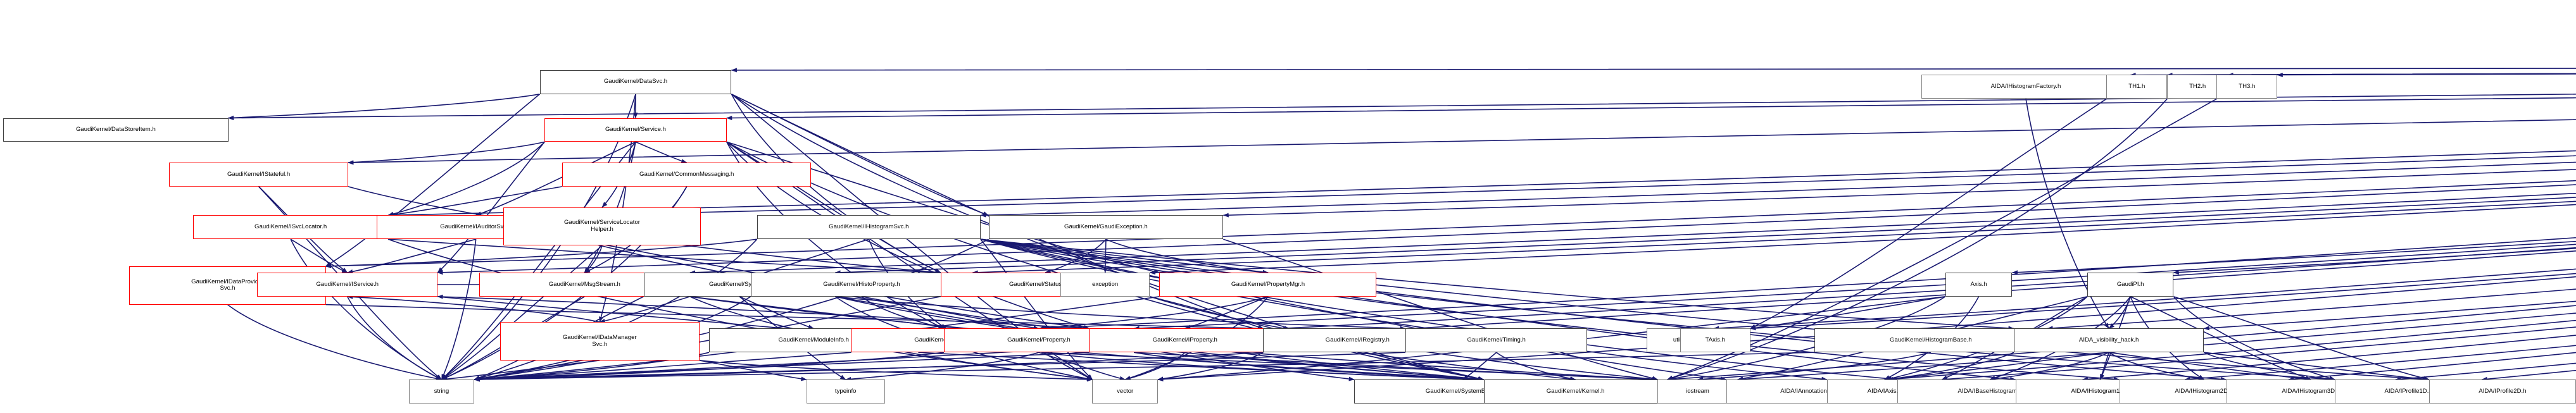 This screenshot has height=413, width=2576. What do you see at coordinates (1185, 341) in the screenshot?
I see `graph-node-iproperty: GaudiKernel/IProperty.h` at bounding box center [1185, 341].